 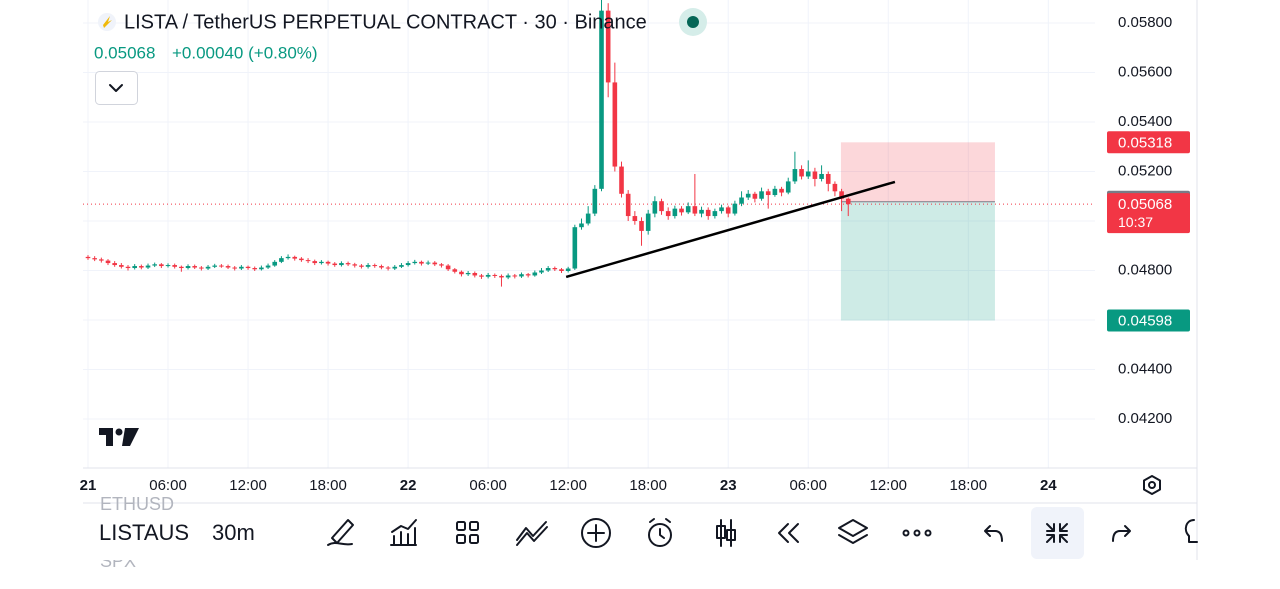 I want to click on y-tick-label: 0.05600, so click(x=1145, y=71).